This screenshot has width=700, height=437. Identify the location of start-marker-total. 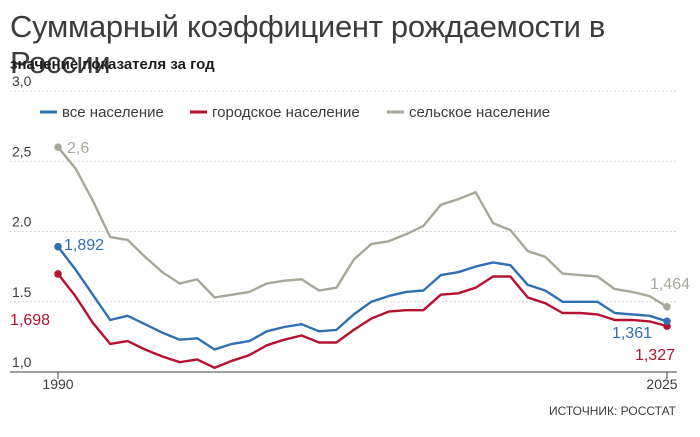
(58, 246).